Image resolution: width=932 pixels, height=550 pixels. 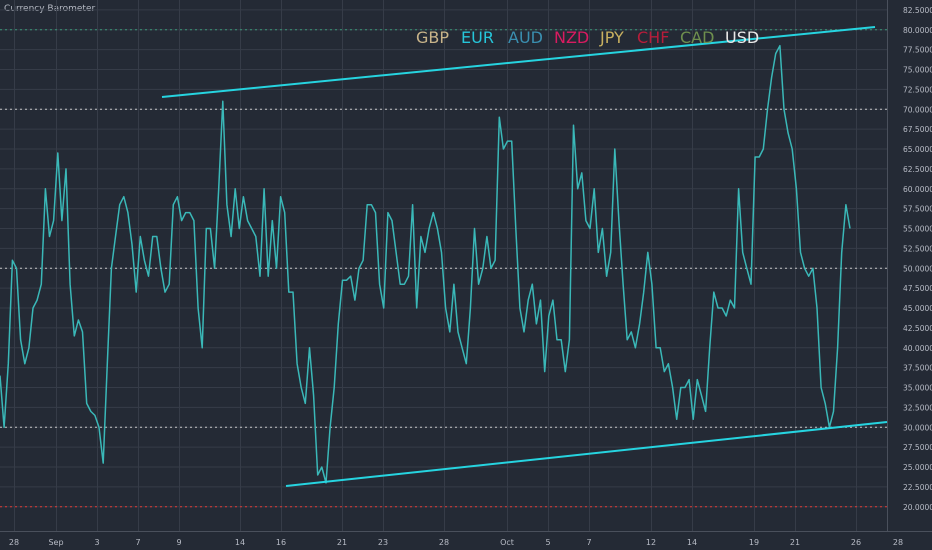 I want to click on y-tick-label: 70.00000, so click(x=917, y=109).